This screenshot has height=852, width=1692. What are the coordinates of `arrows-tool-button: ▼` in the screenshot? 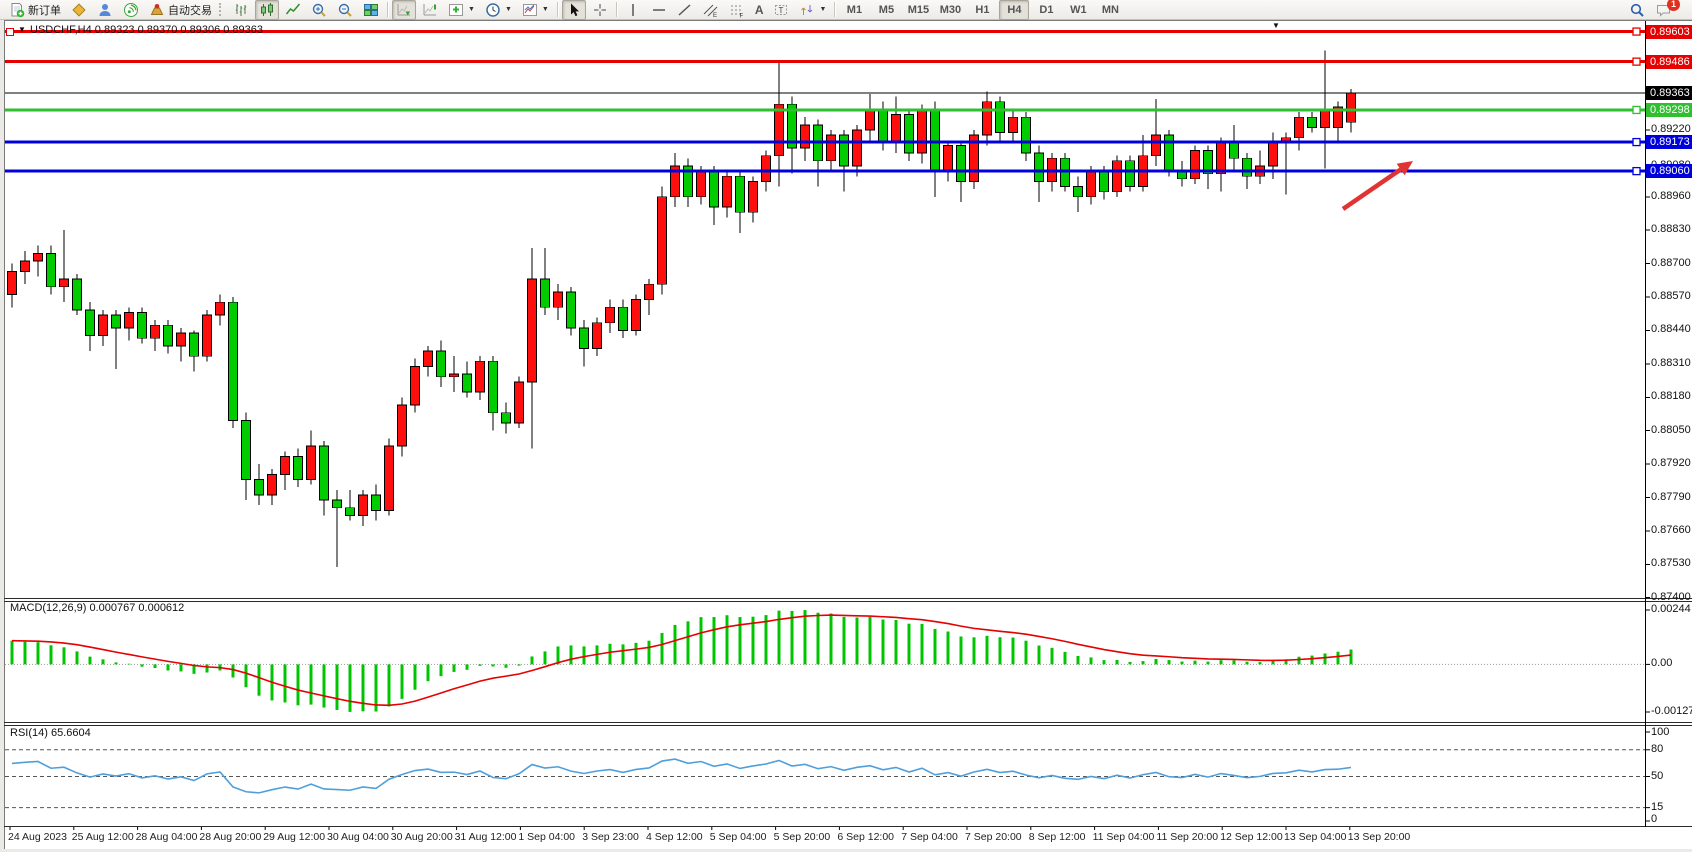 It's located at (812, 10).